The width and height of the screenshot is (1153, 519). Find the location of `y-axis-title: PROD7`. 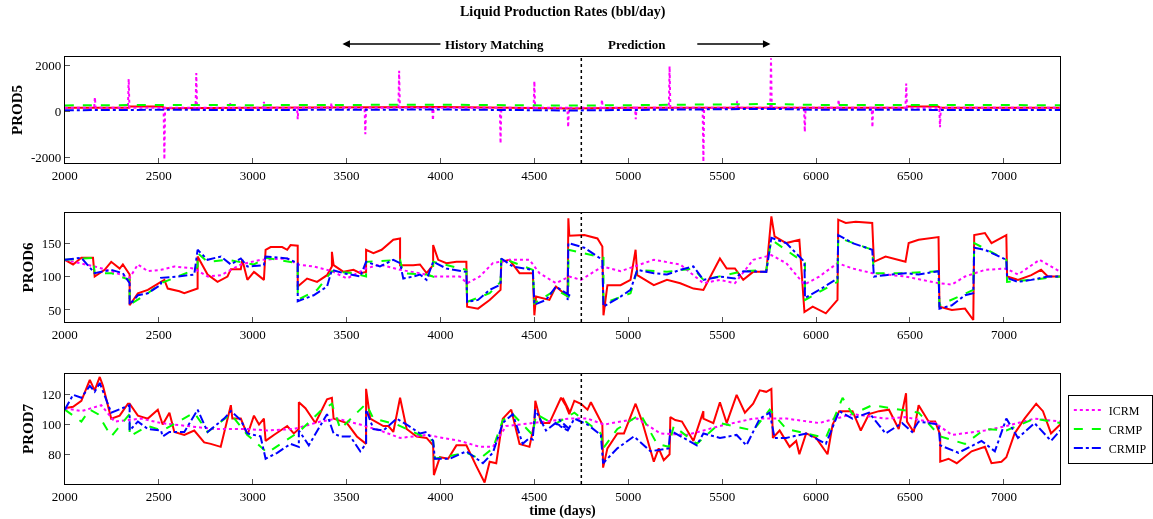

y-axis-title: PROD7 is located at coordinates (27, 428).